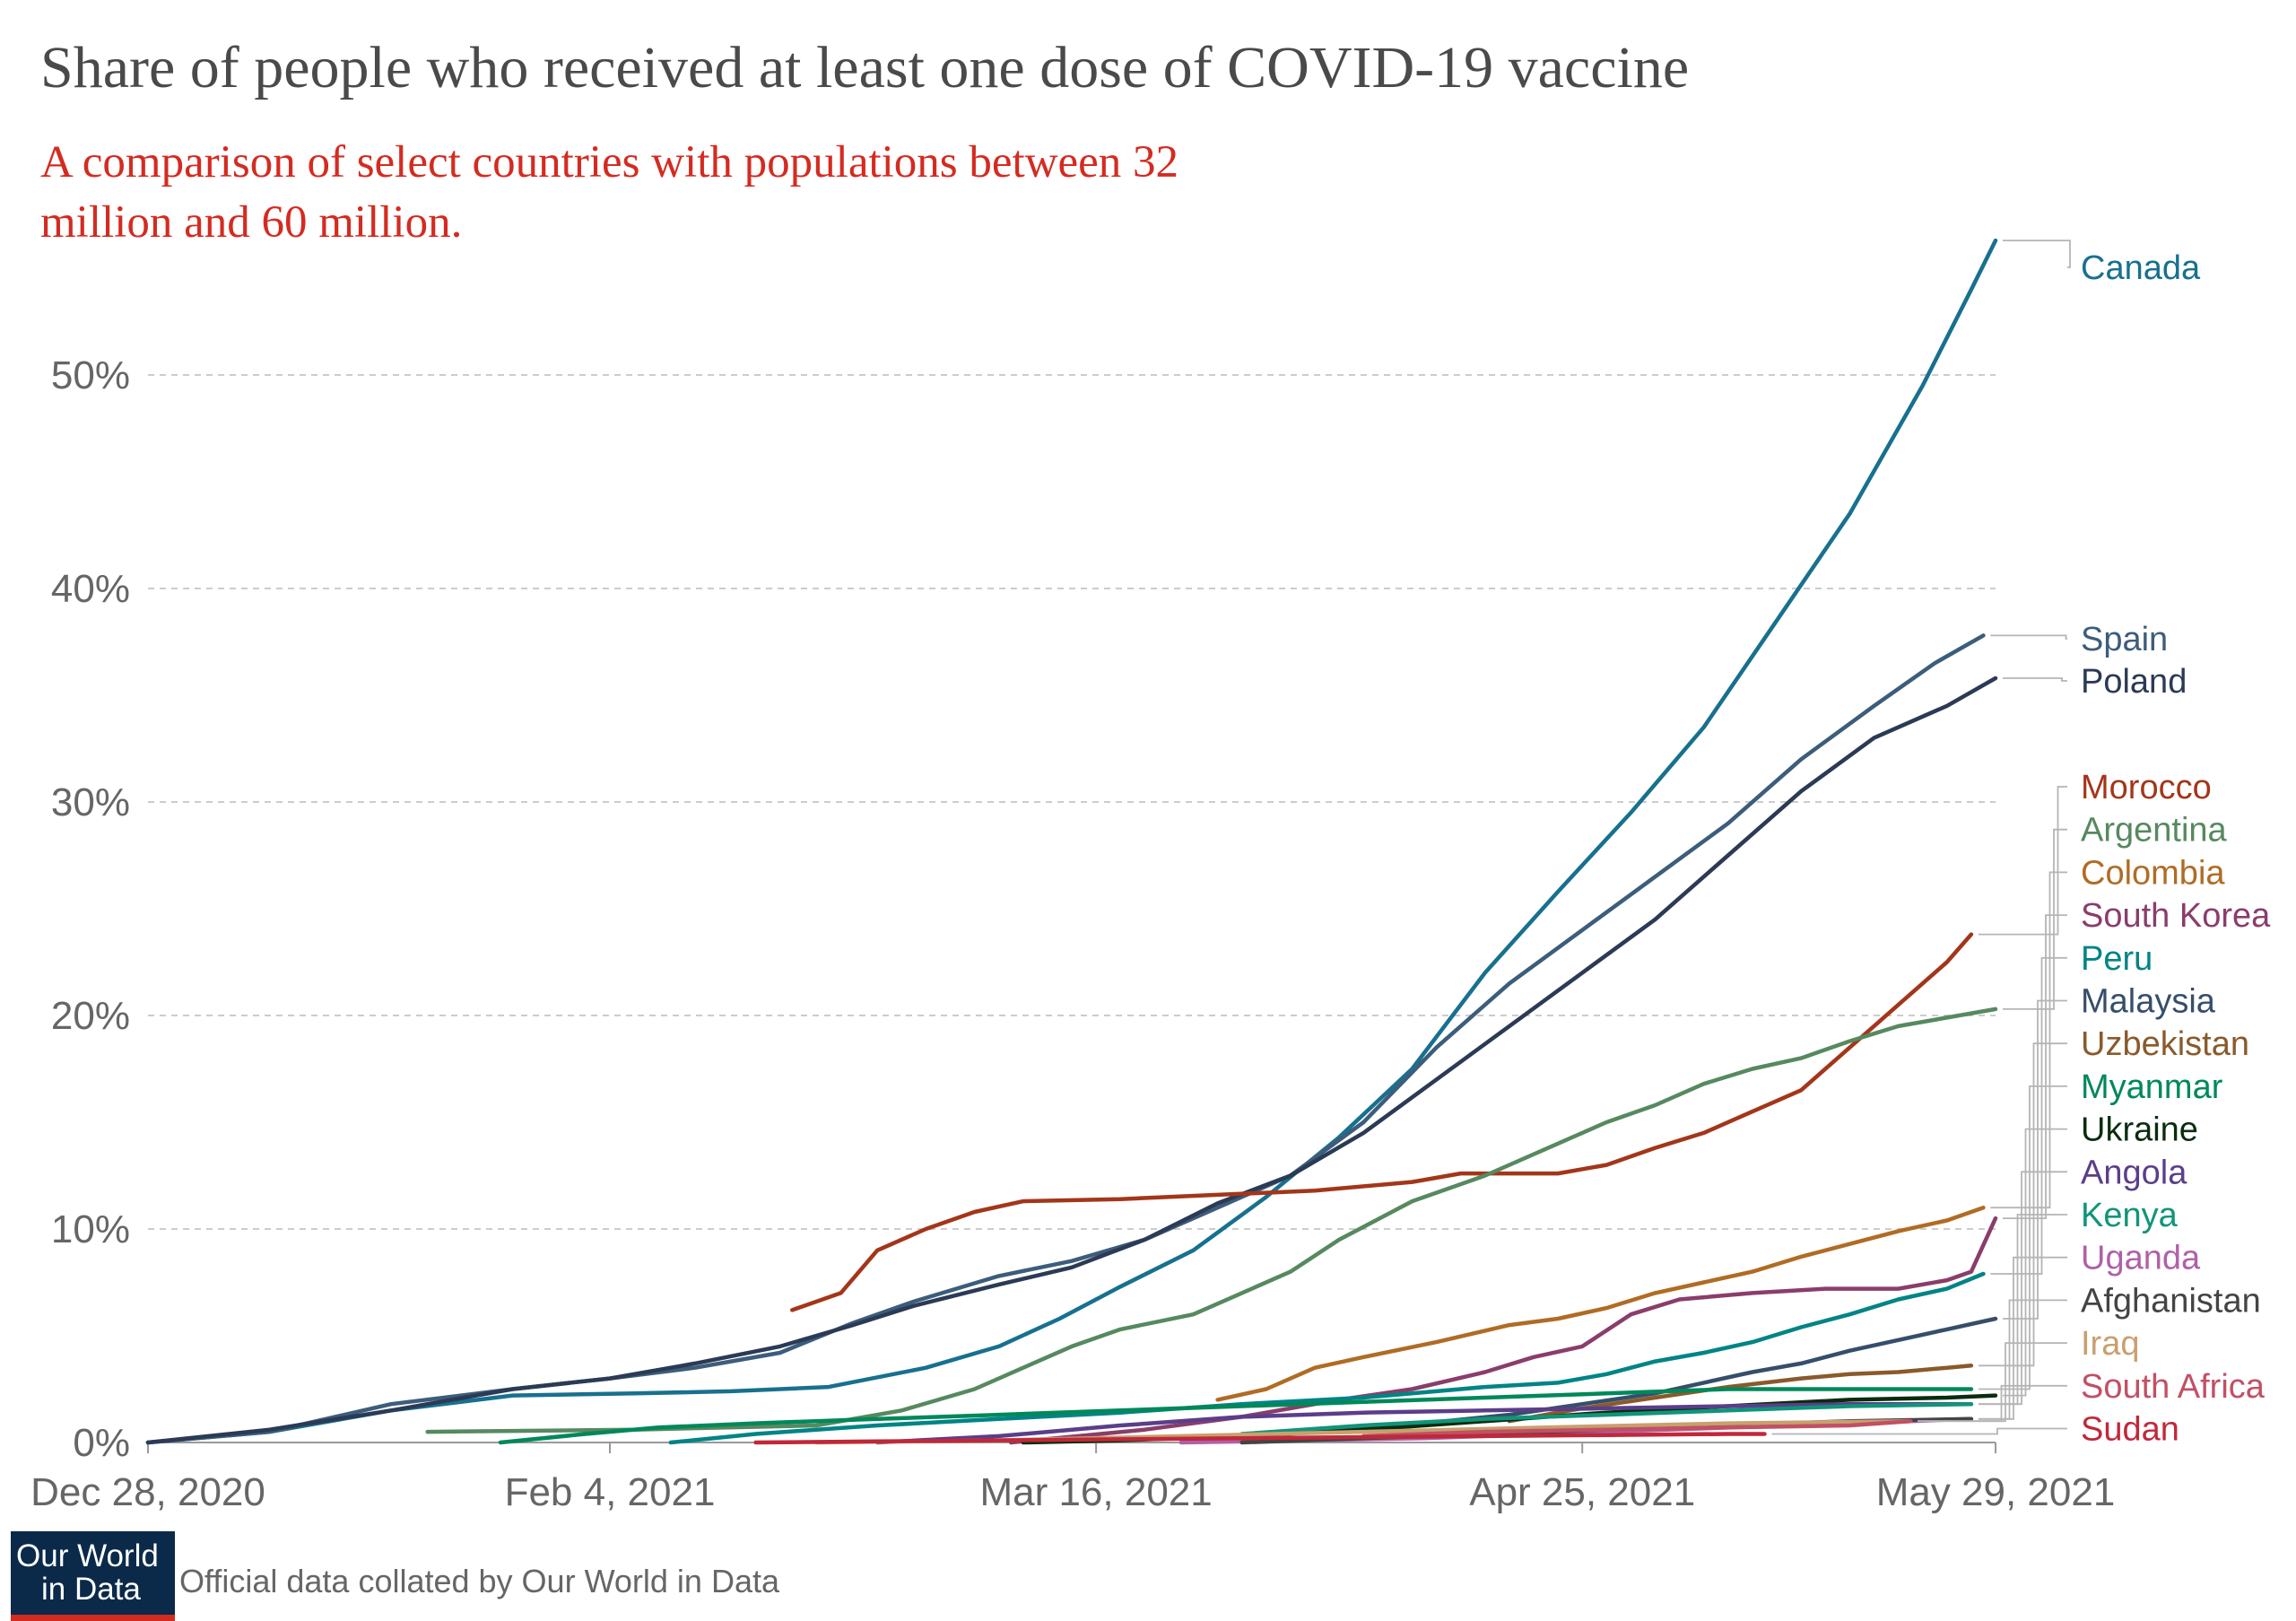 The image size is (2296, 1621). I want to click on legend-label: Kenya, so click(2130, 1215).